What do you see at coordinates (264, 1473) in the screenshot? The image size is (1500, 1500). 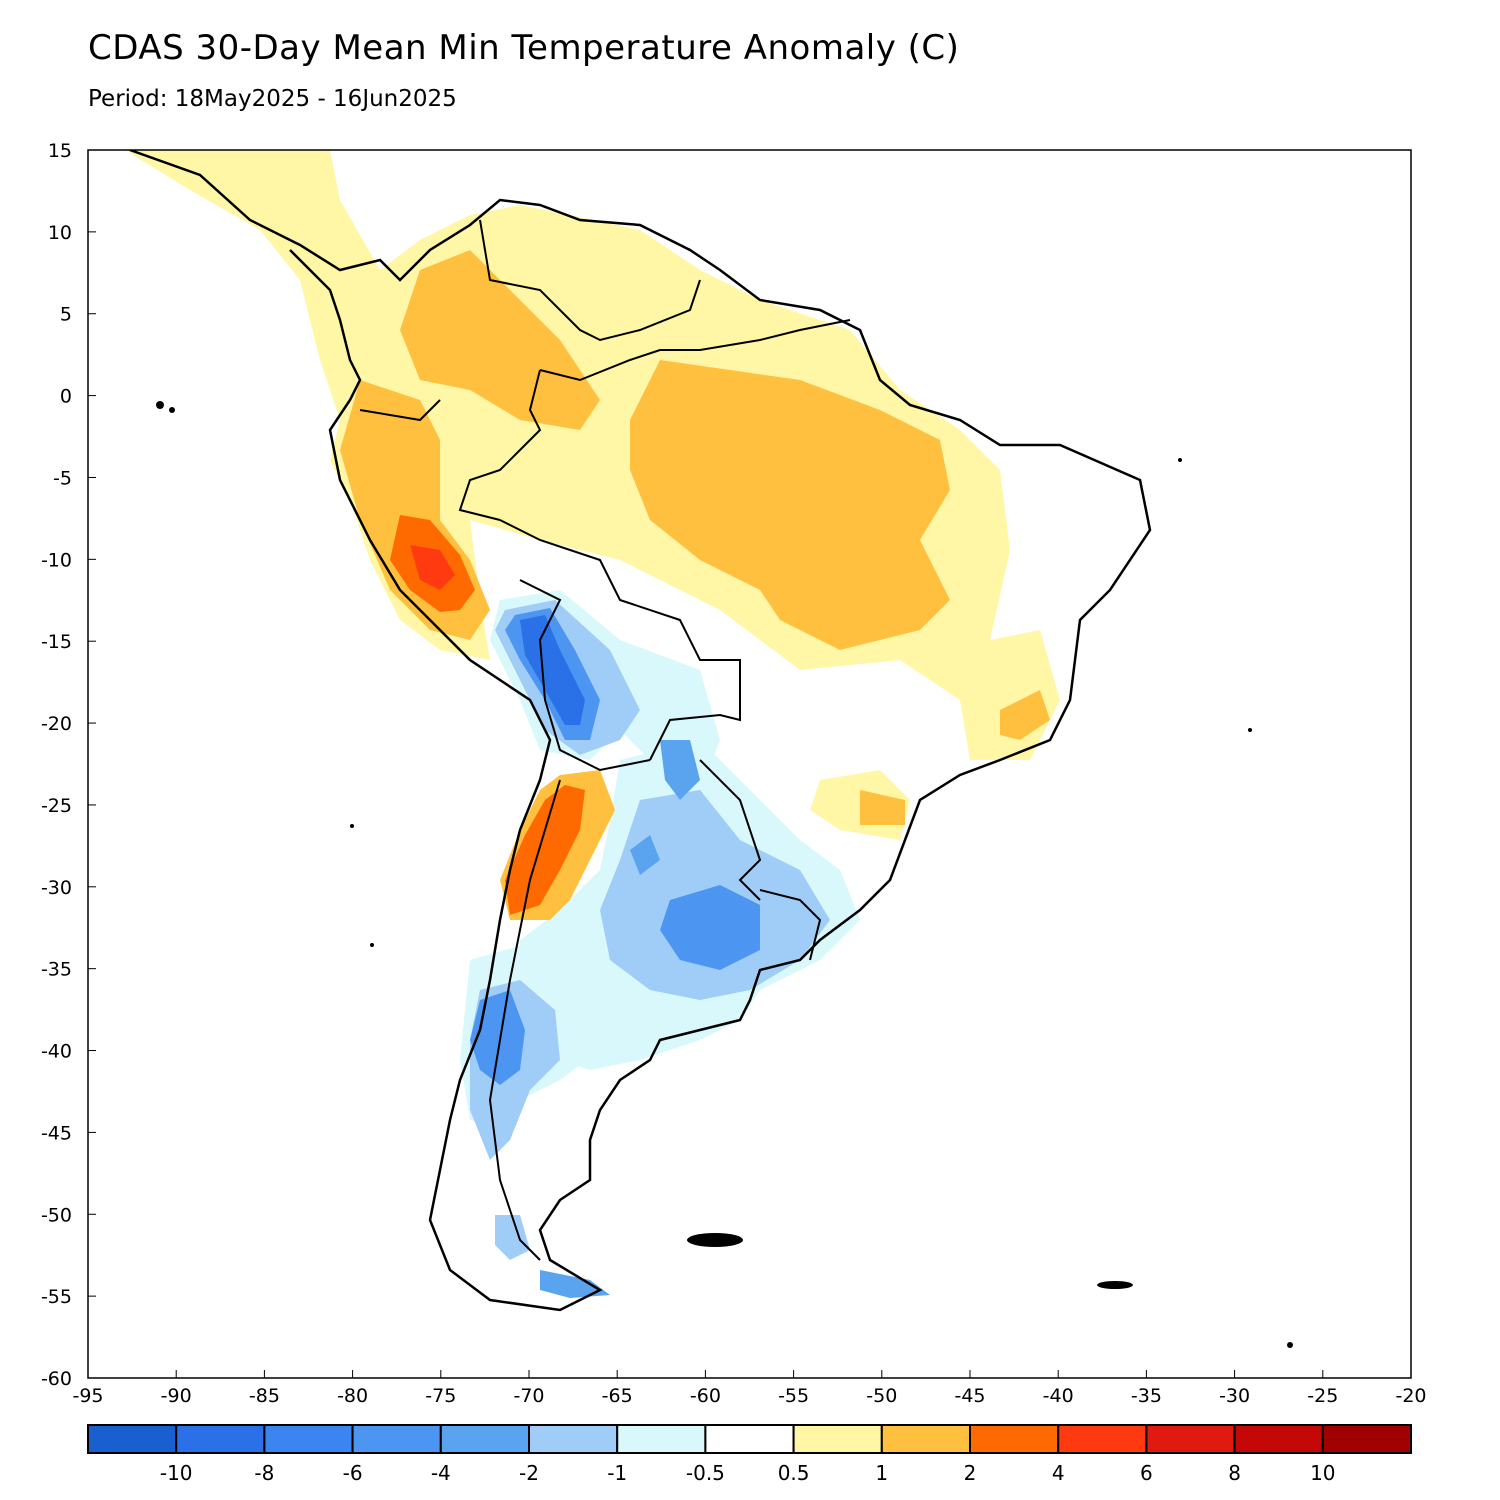 I see `colorbar-label: -8` at bounding box center [264, 1473].